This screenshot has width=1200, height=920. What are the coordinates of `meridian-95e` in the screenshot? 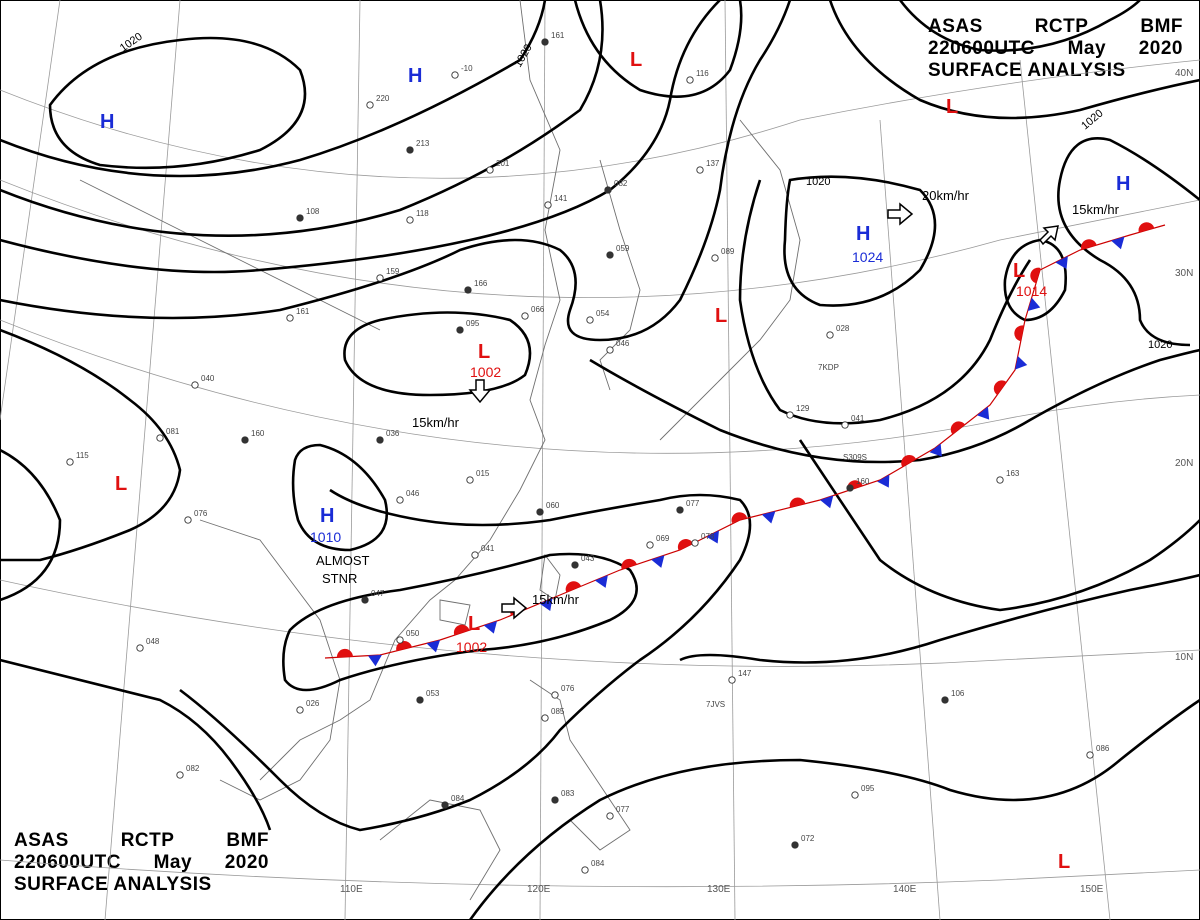 It's located at (30, 210).